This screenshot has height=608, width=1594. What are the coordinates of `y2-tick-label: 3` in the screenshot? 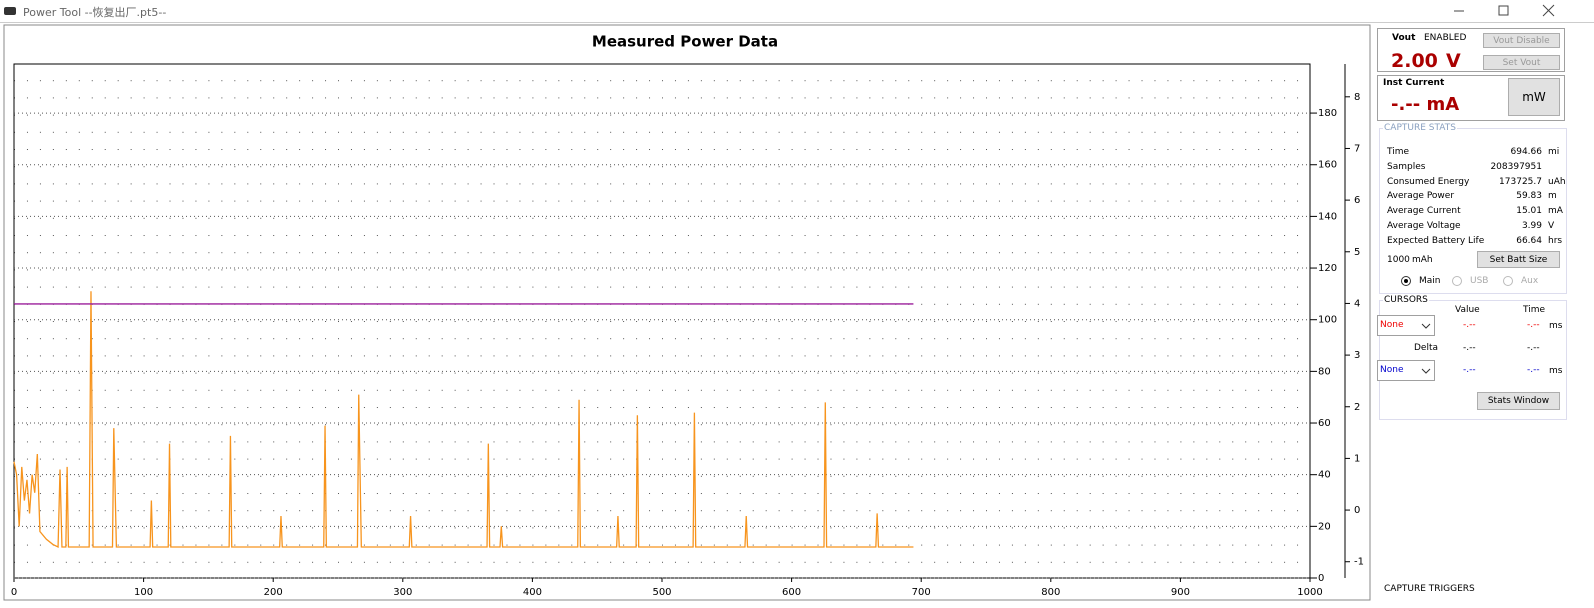 It's located at (1357, 355).